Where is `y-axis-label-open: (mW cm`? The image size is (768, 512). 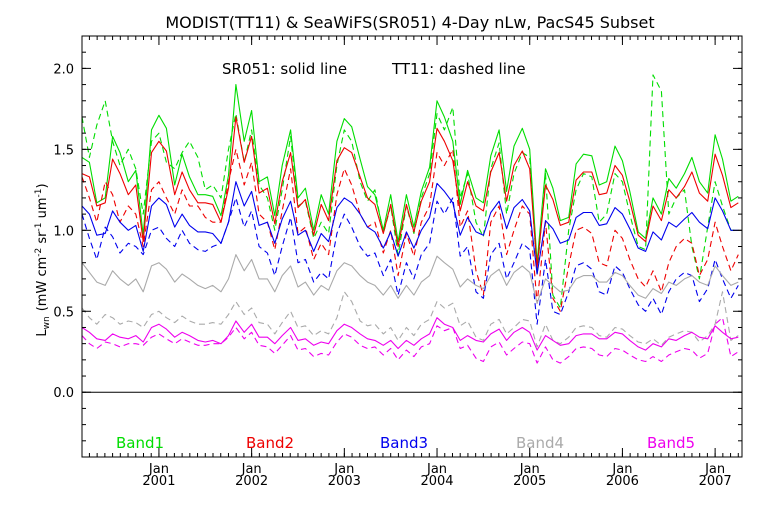 y-axis-label-open: (mW cm is located at coordinates (42, 284).